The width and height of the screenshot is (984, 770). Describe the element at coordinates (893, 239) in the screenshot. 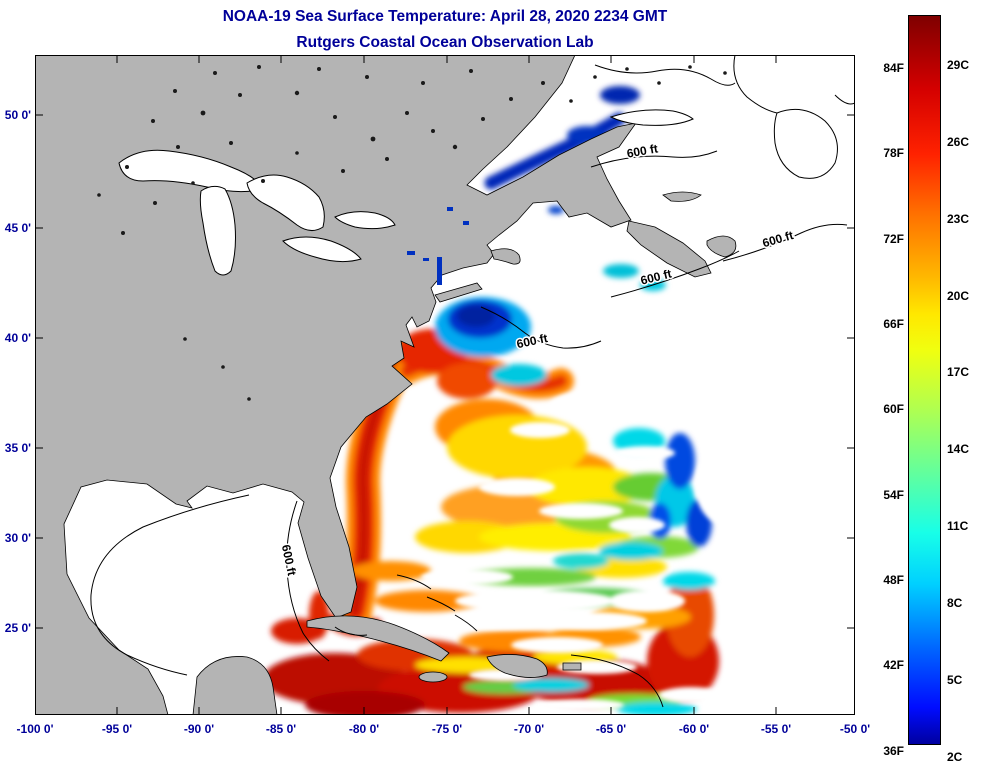

I see `colorbar-f-label: 72F` at that location.